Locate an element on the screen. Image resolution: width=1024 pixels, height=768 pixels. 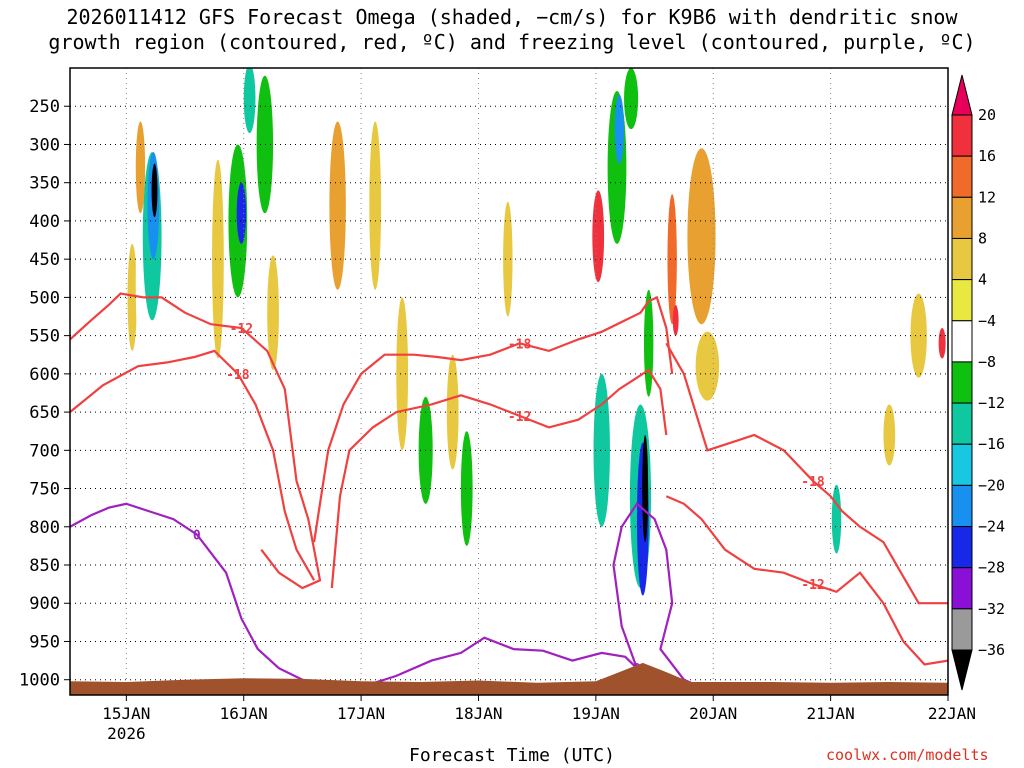
colorbar-label-8: −16 is located at coordinates (991, 444).